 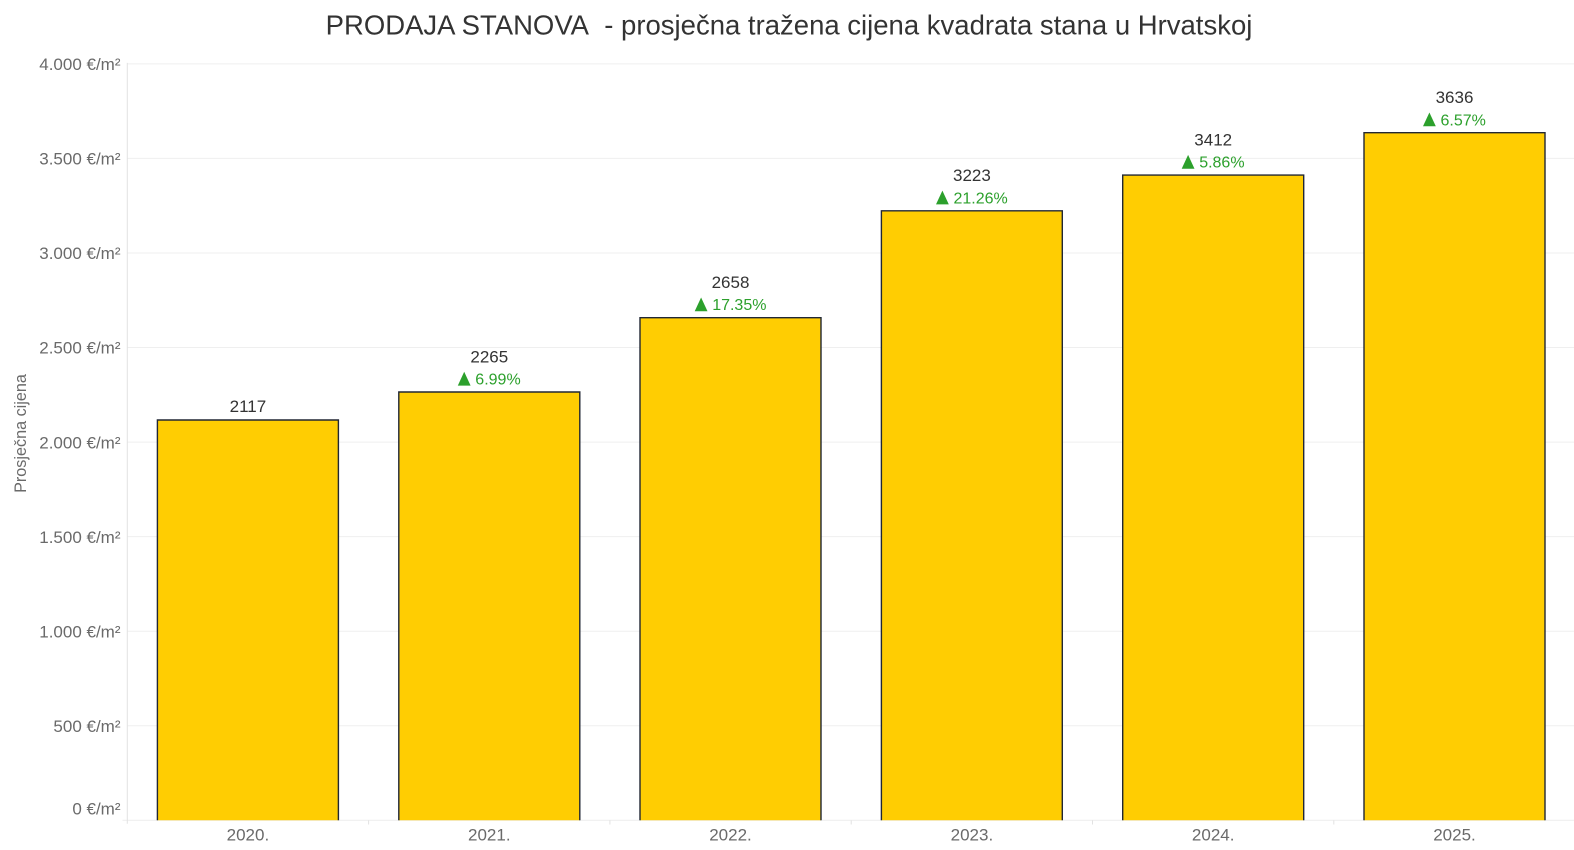 What do you see at coordinates (731, 282) in the screenshot?
I see `svg-text: 2658` at bounding box center [731, 282].